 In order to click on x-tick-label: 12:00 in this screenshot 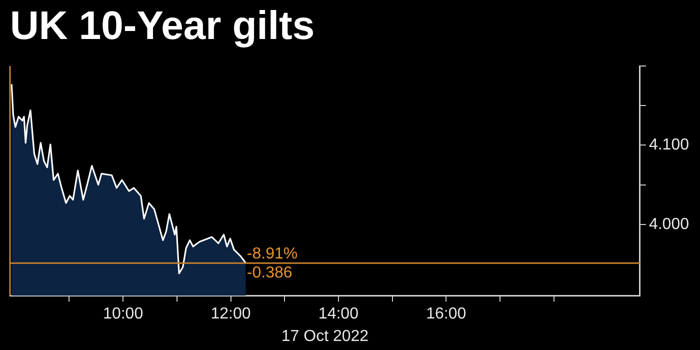, I will do `click(230, 314)`.